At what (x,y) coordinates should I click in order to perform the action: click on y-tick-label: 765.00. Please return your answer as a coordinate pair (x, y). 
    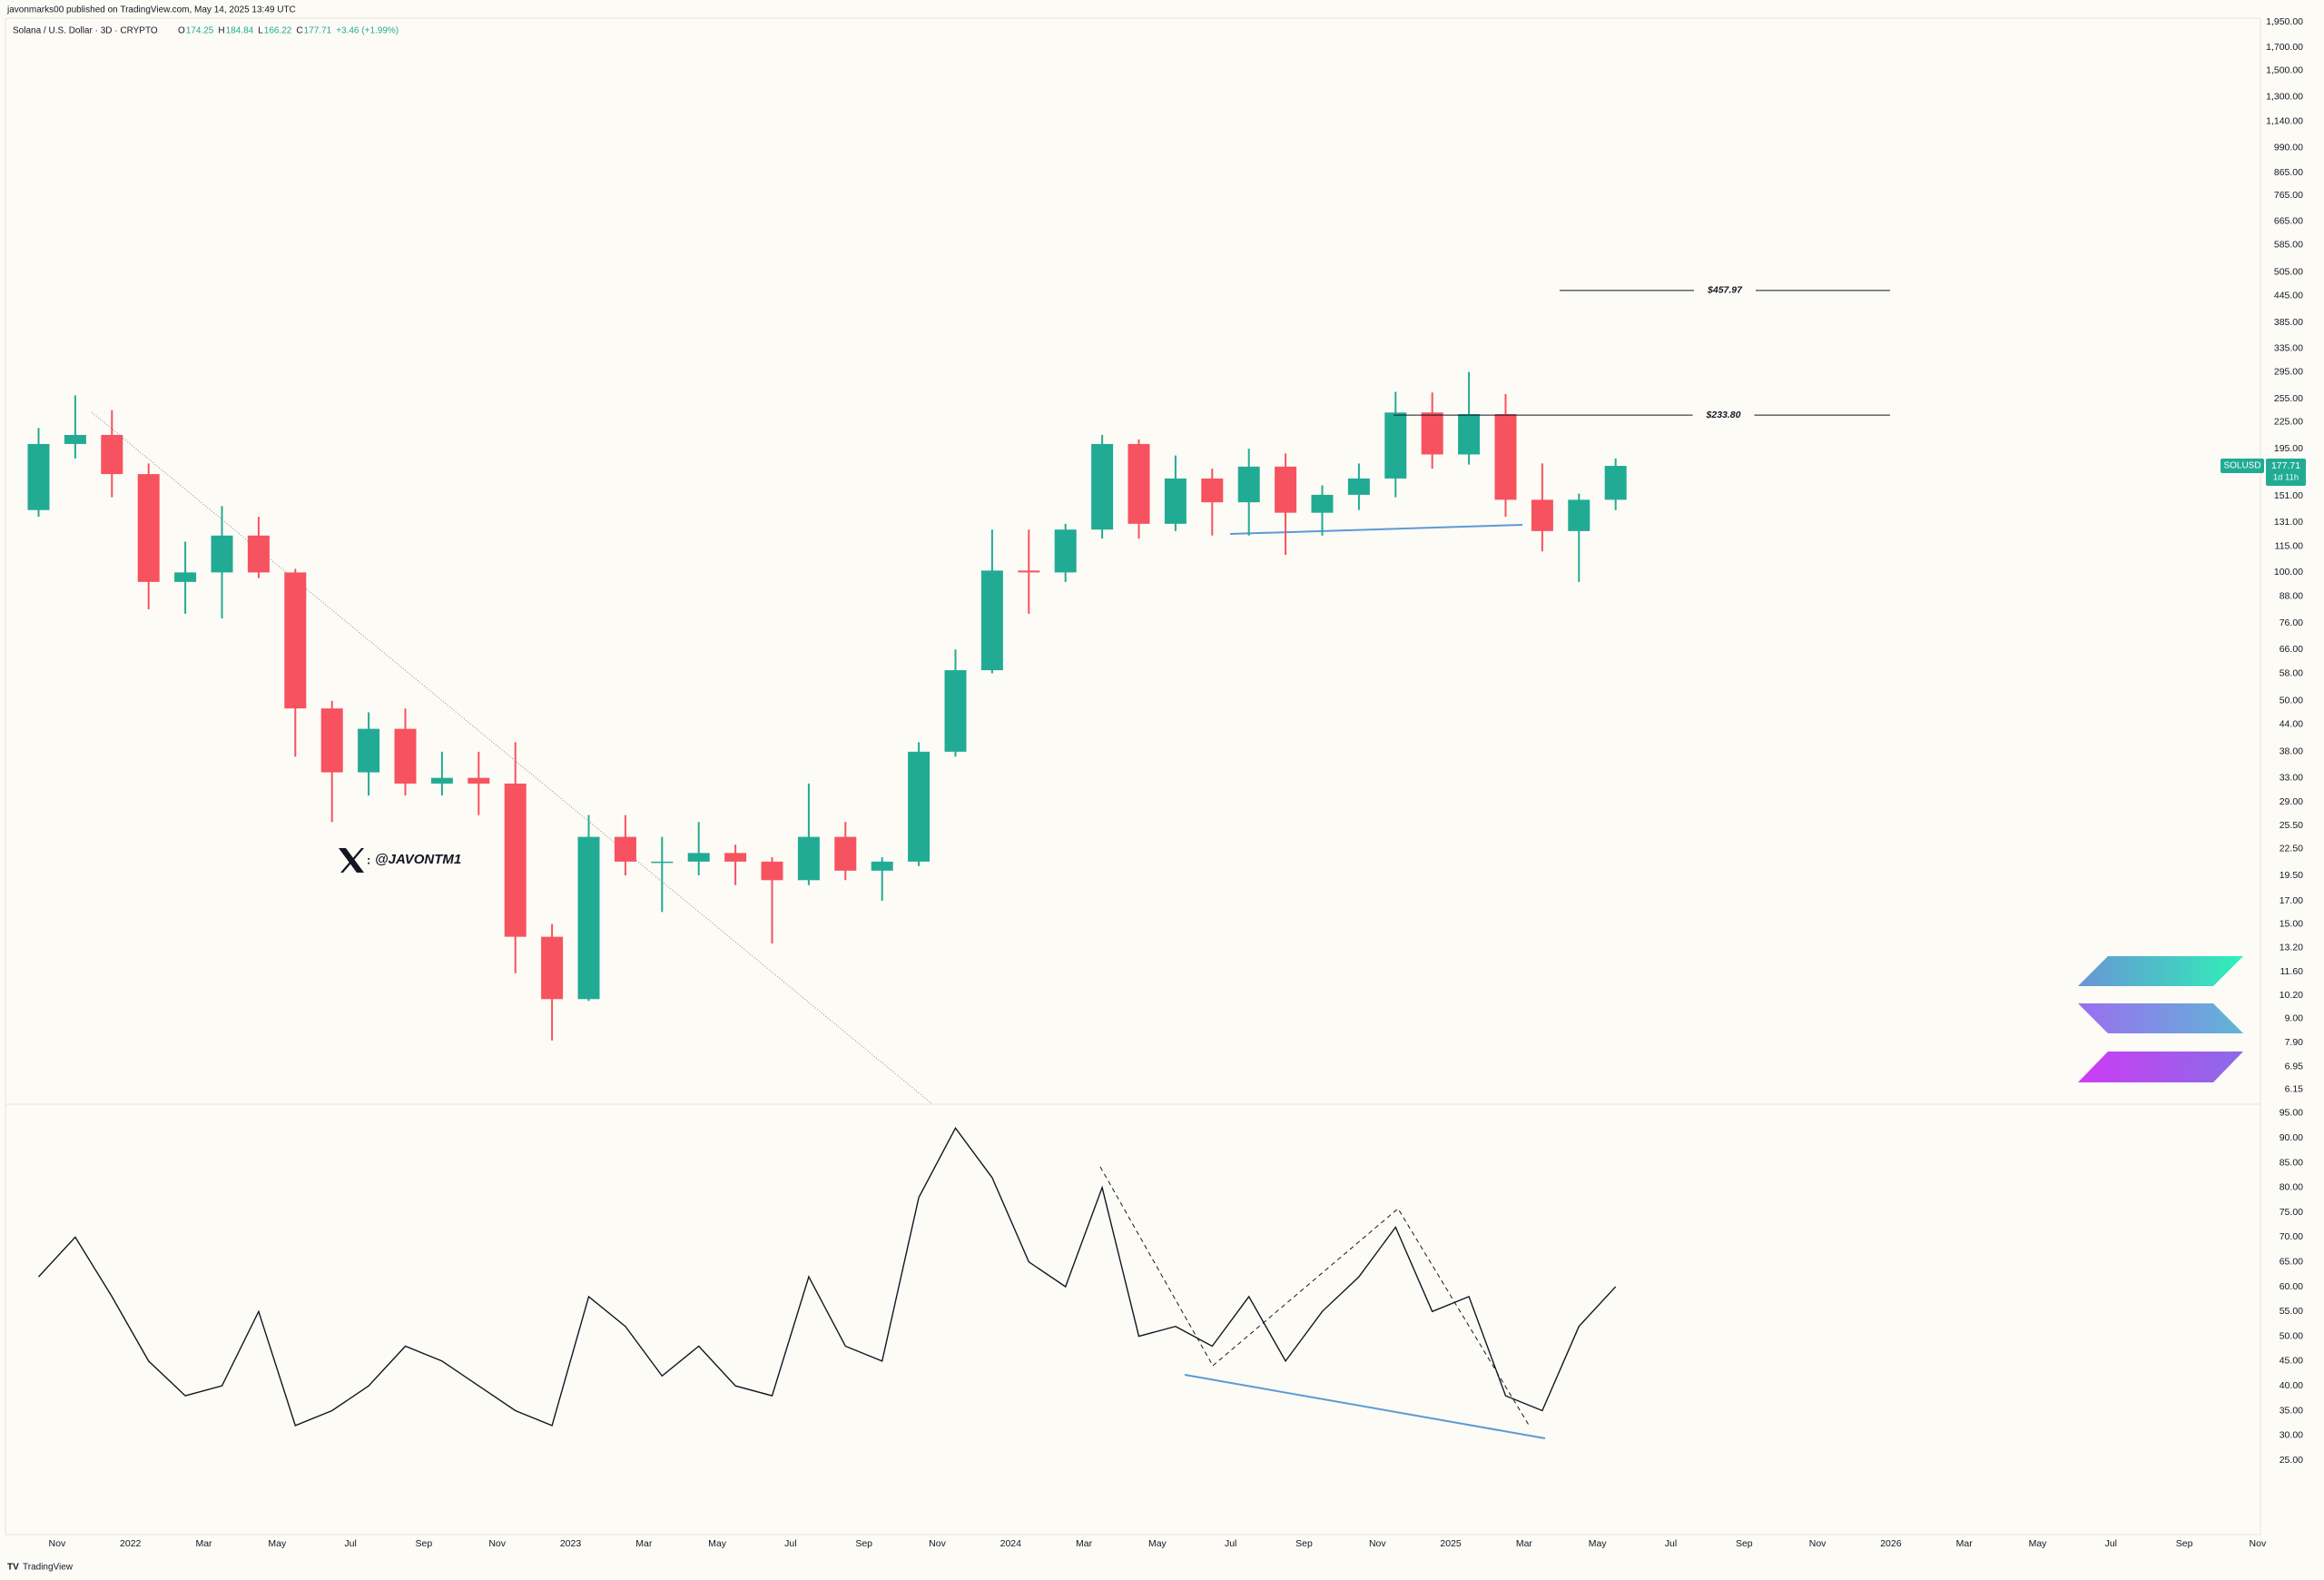
    Looking at the image, I should click on (2288, 196).